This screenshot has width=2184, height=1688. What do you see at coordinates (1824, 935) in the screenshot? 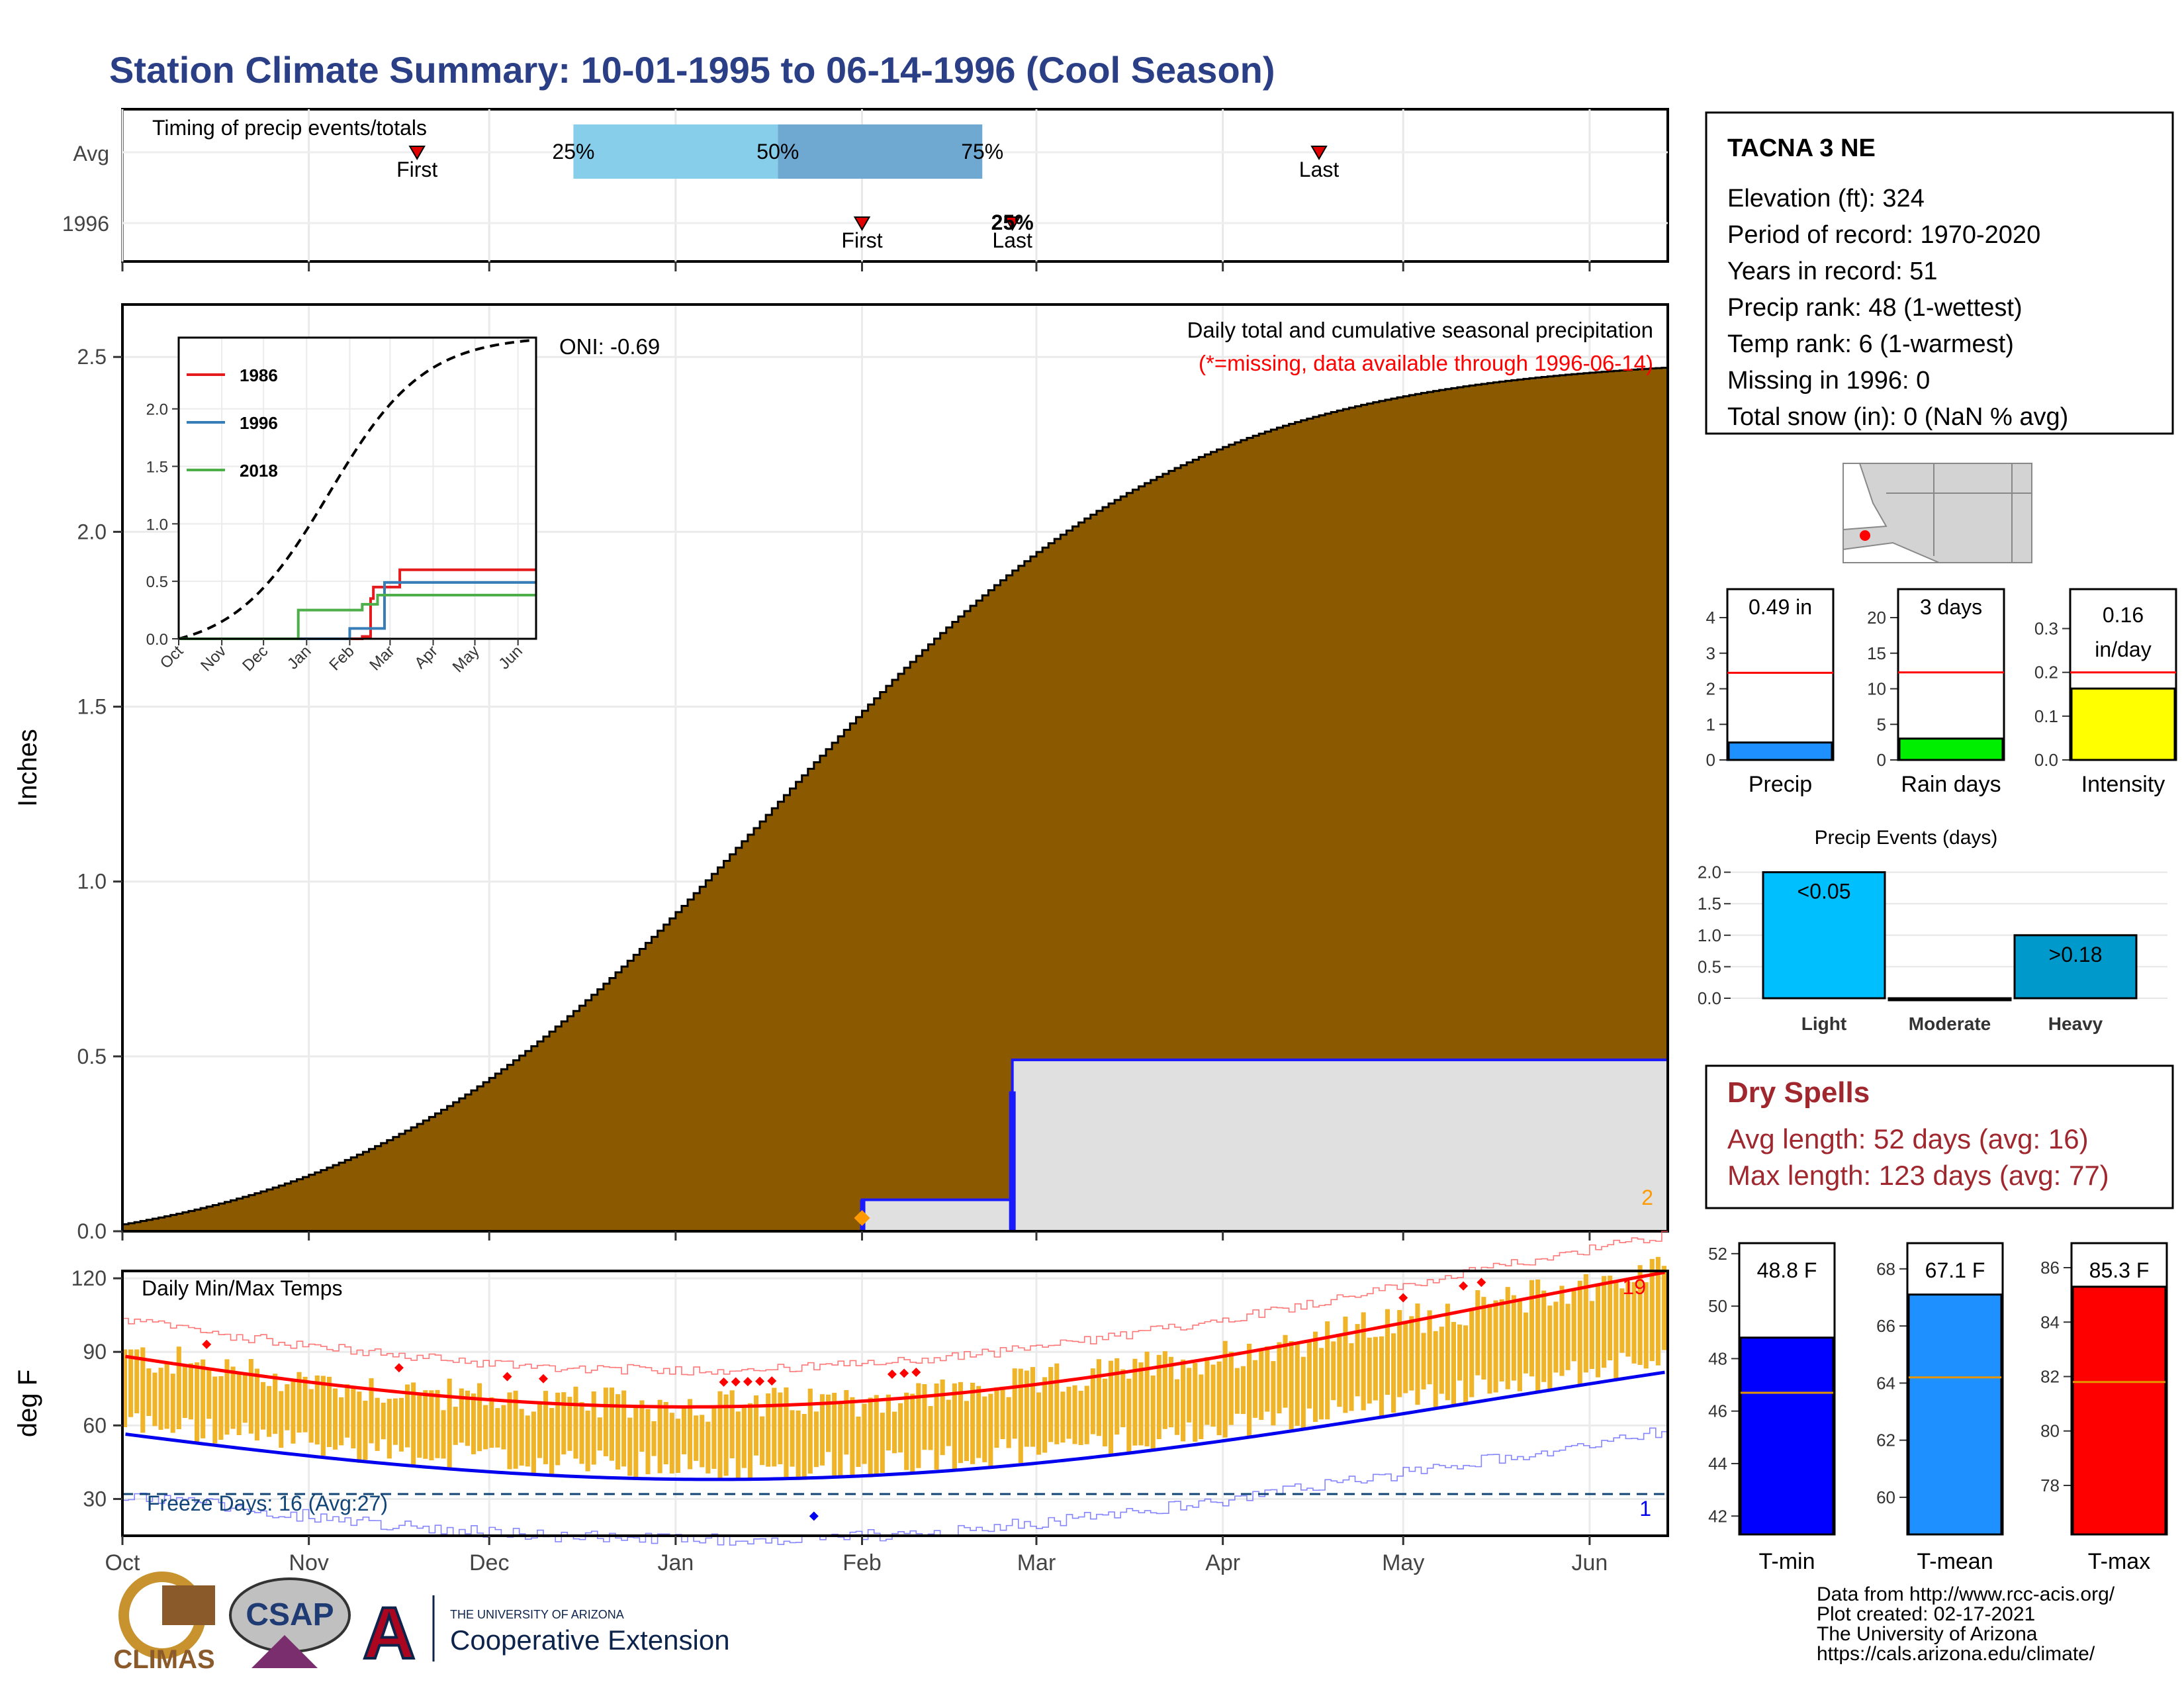
I see `event-bar-light` at bounding box center [1824, 935].